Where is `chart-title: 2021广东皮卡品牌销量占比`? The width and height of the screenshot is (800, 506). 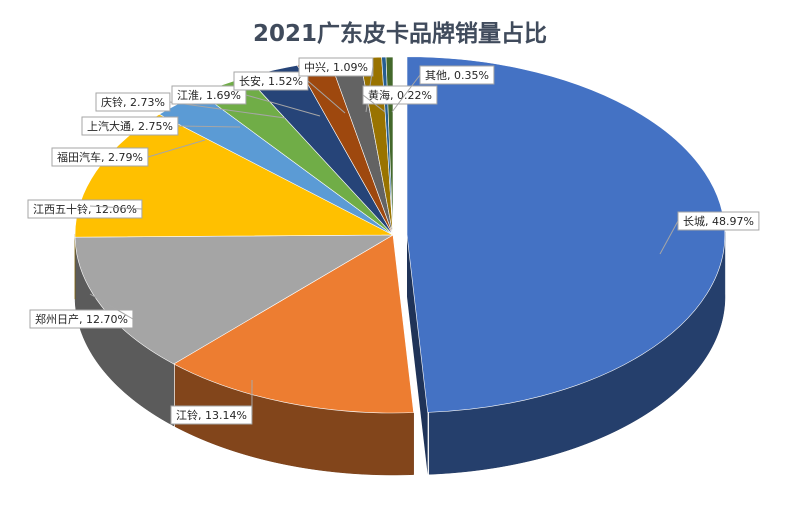 chart-title: 2021广东皮卡品牌销量占比 is located at coordinates (399, 34).